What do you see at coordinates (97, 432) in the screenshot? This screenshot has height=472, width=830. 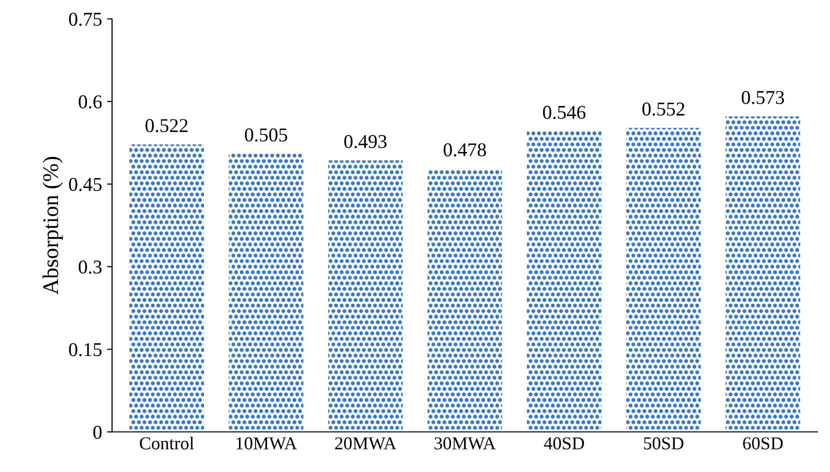 I see `y-tick-label: 0` at bounding box center [97, 432].